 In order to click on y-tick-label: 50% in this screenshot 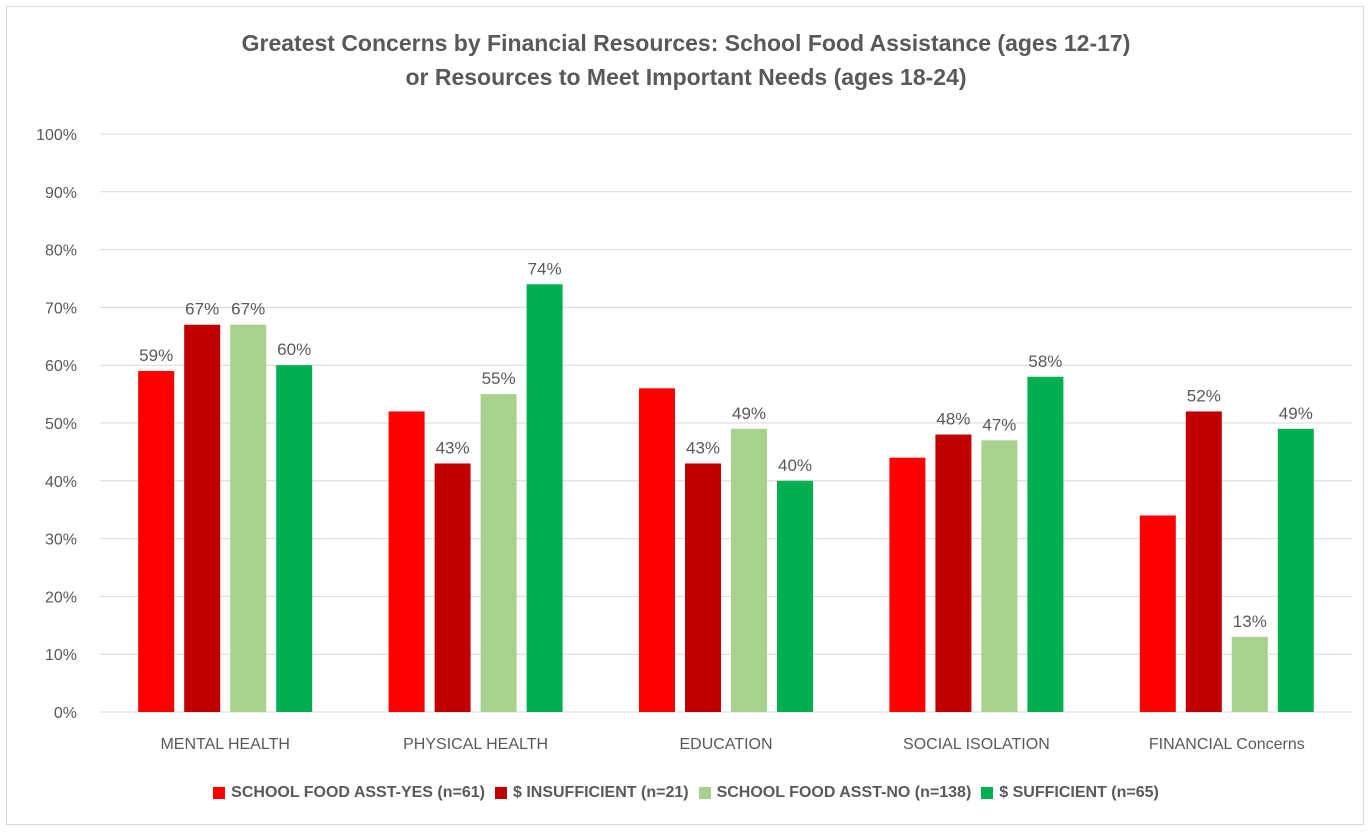, I will do `click(61, 424)`.